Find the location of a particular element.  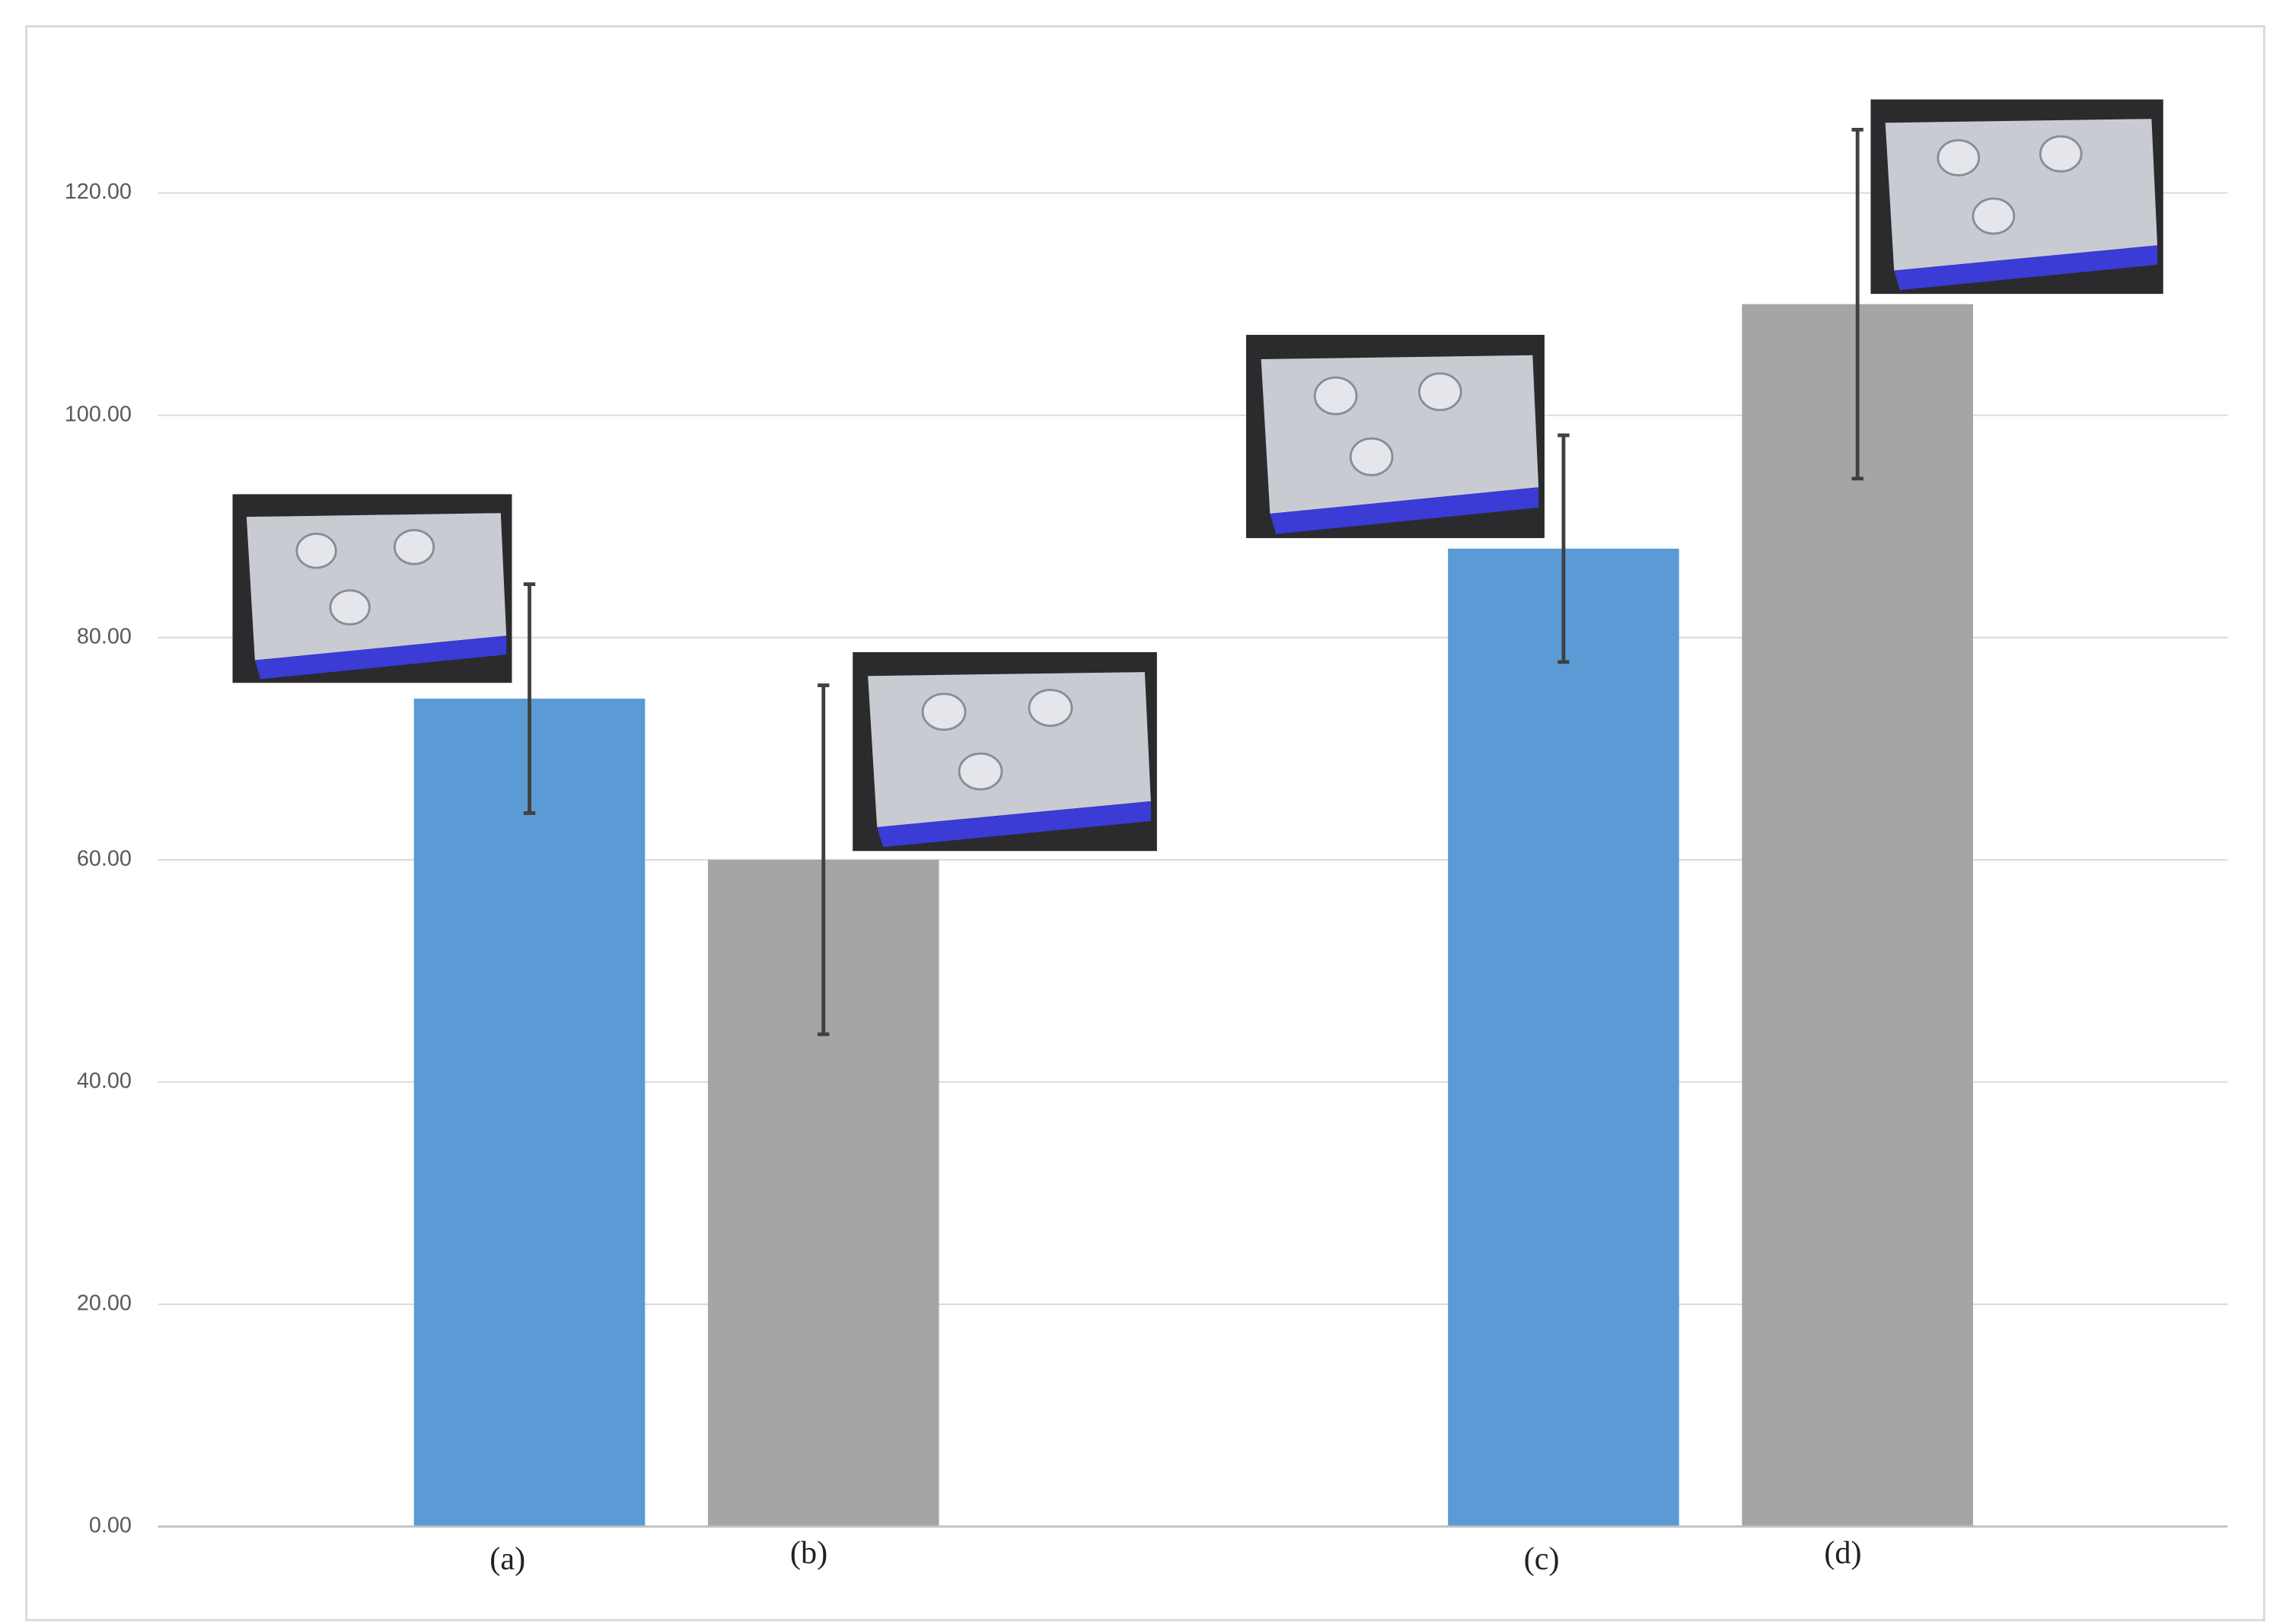

y-tick-label: 0.00 is located at coordinates (110, 1526).